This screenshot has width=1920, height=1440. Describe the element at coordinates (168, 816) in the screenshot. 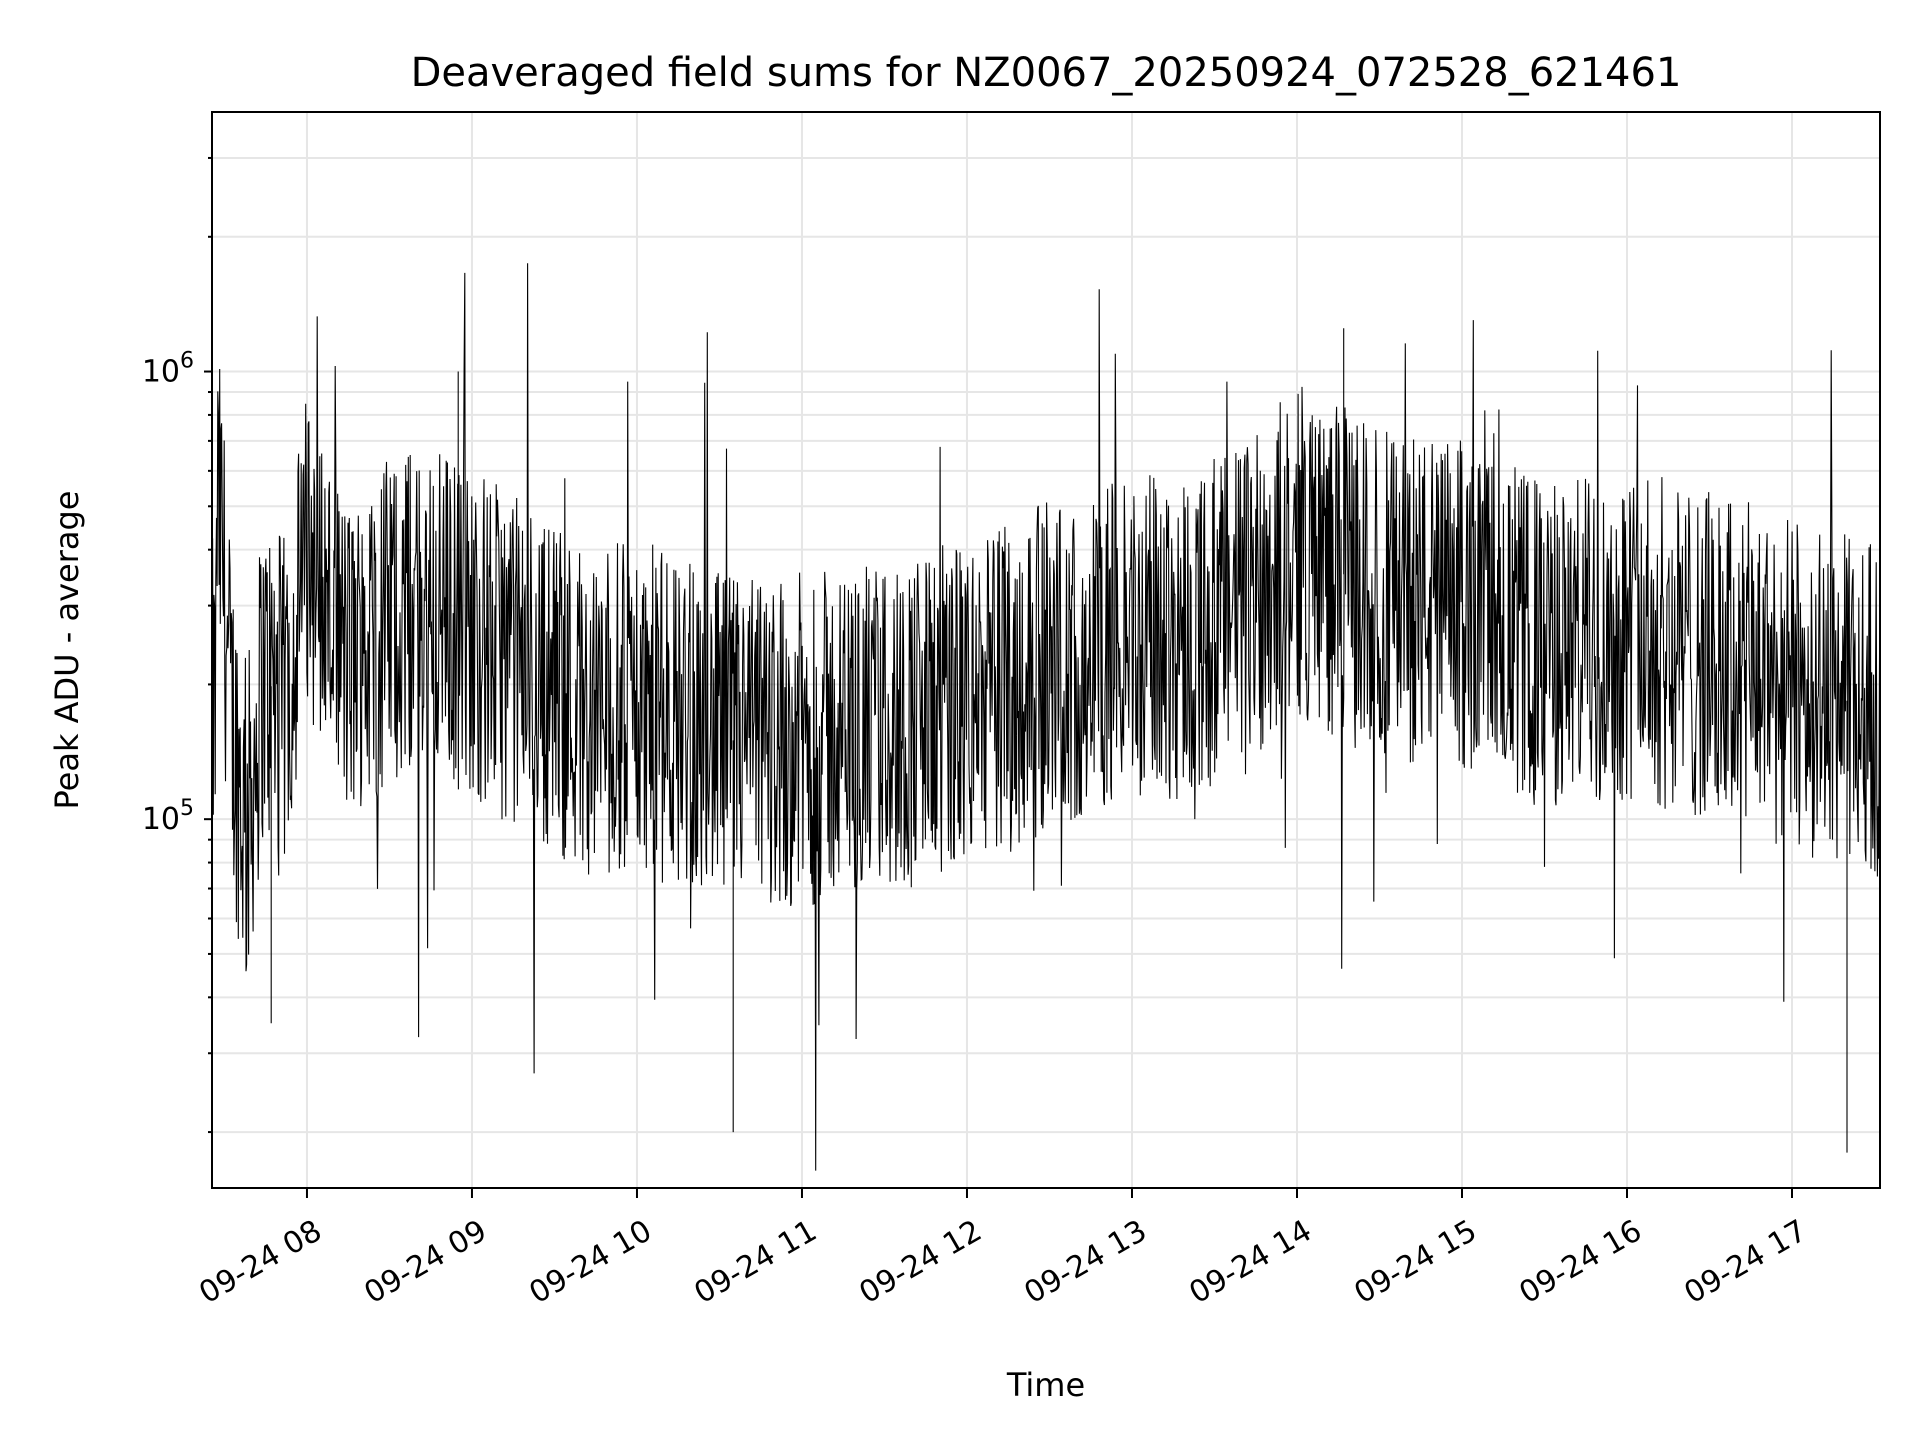

I see `y-tick-label: 10⁵` at that location.